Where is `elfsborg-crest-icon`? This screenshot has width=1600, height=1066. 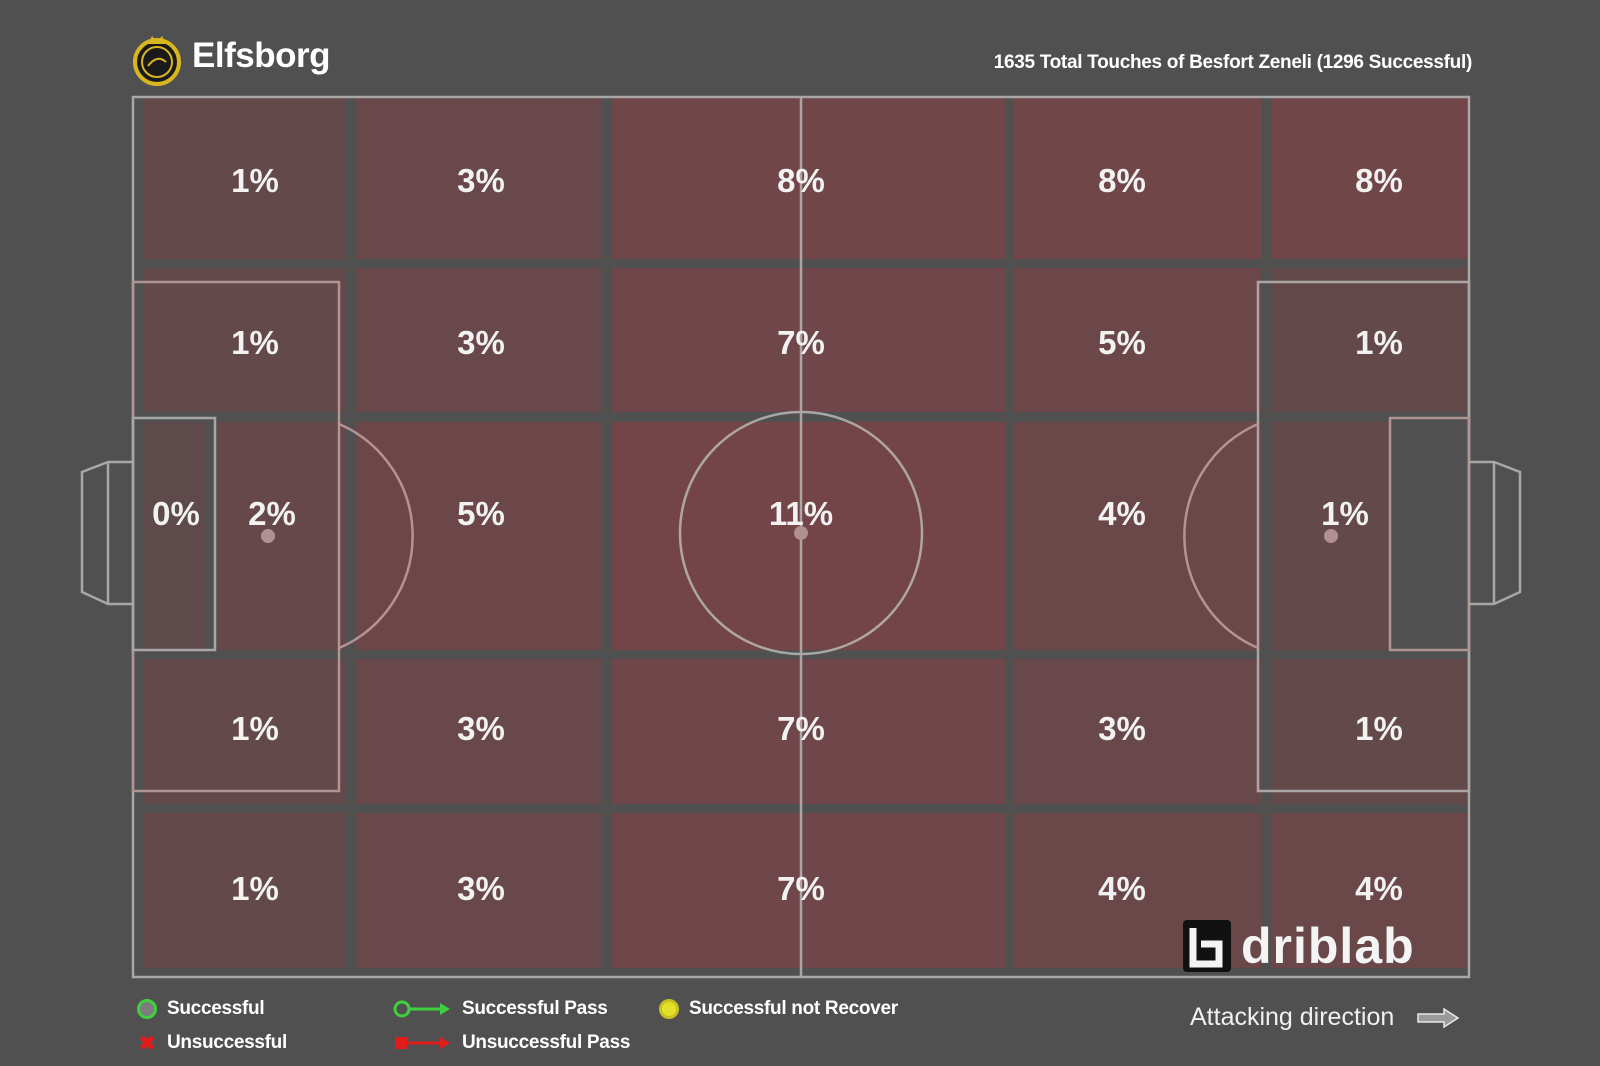
elfsborg-crest-icon is located at coordinates (157, 61).